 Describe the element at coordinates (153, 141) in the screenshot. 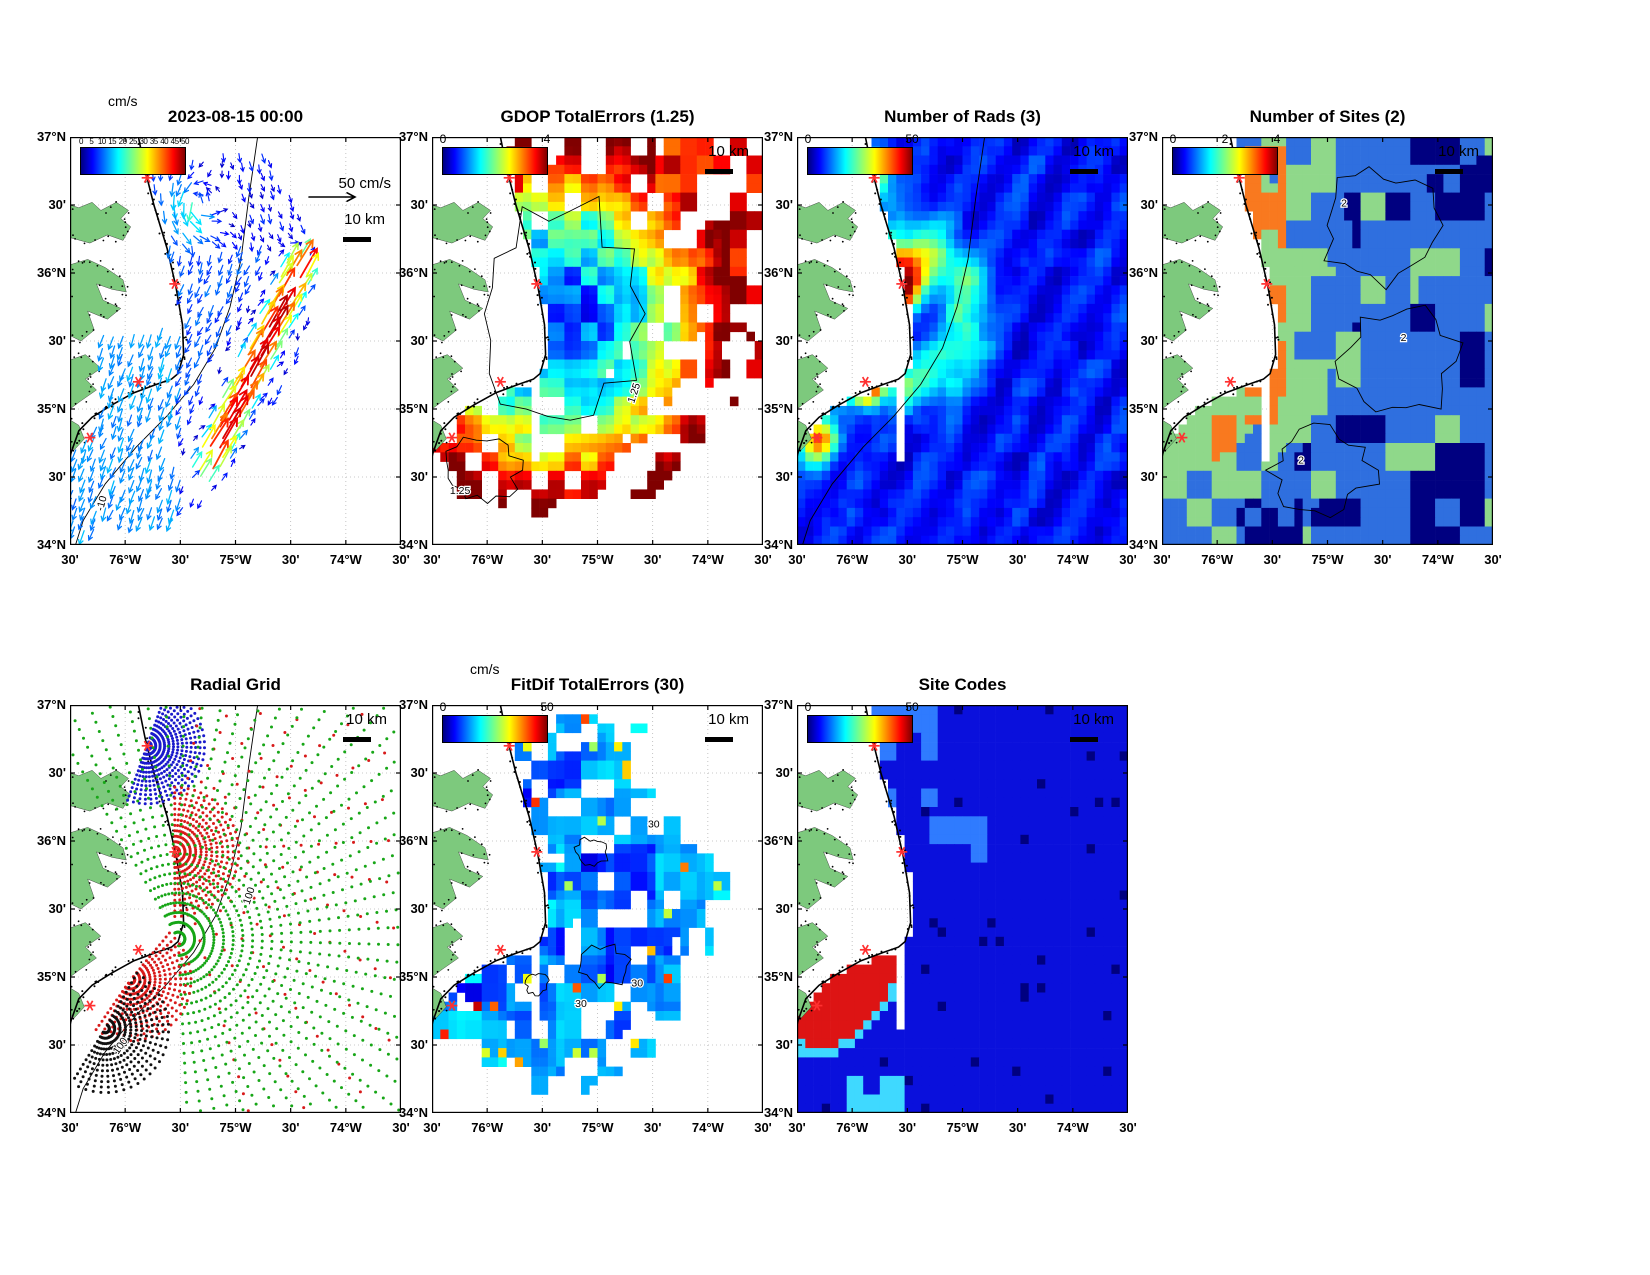

I see `colorbar-tick-label: 35` at that location.